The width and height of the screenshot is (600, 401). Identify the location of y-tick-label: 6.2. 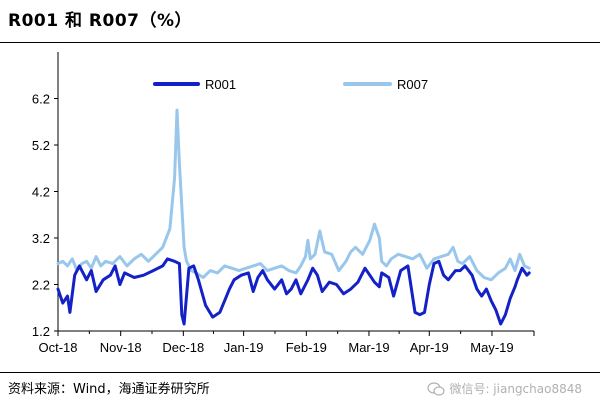
(41, 99).